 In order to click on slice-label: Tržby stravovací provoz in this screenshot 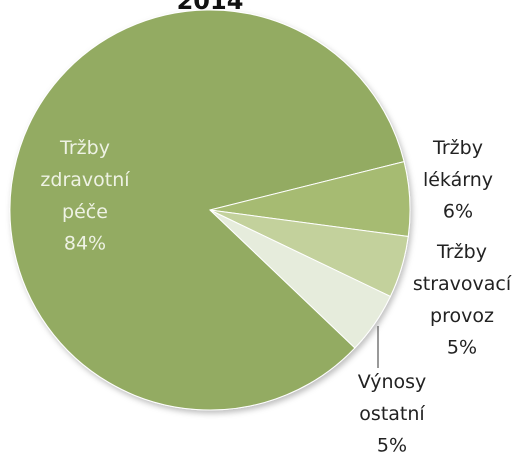, I will do `click(462, 284)`.